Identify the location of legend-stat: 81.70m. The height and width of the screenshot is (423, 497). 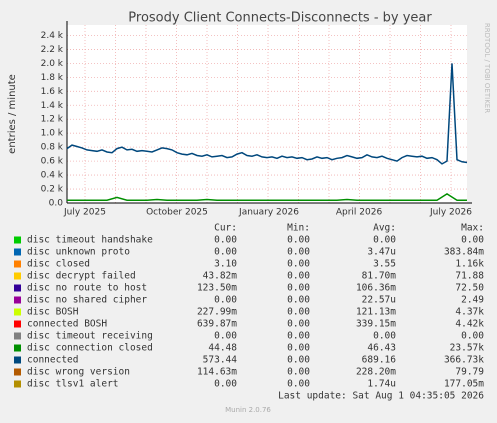
(379, 276).